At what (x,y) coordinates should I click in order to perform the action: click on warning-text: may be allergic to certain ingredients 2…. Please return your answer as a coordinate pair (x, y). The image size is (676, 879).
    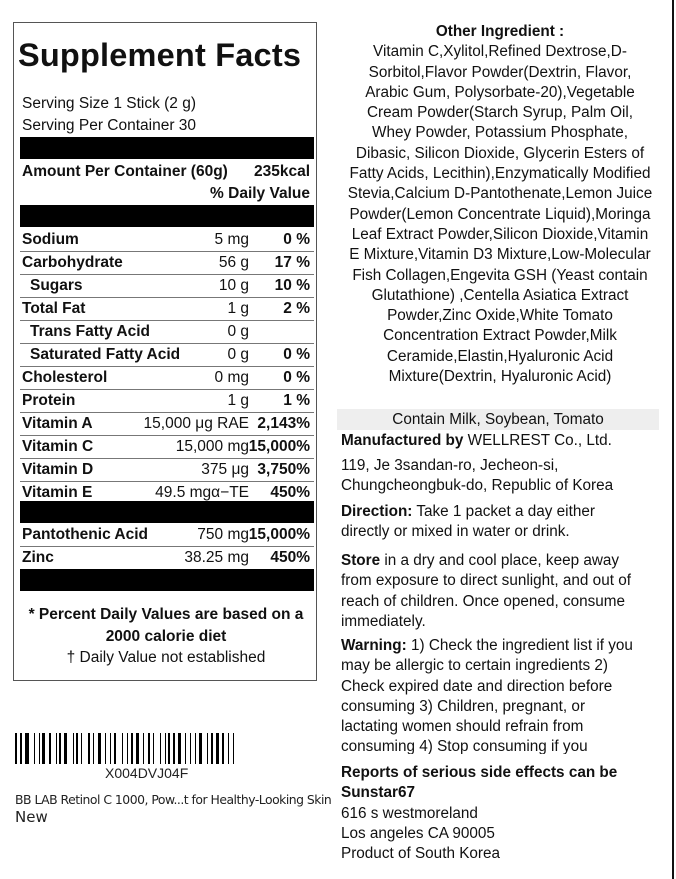
    Looking at the image, I should click on (474, 666).